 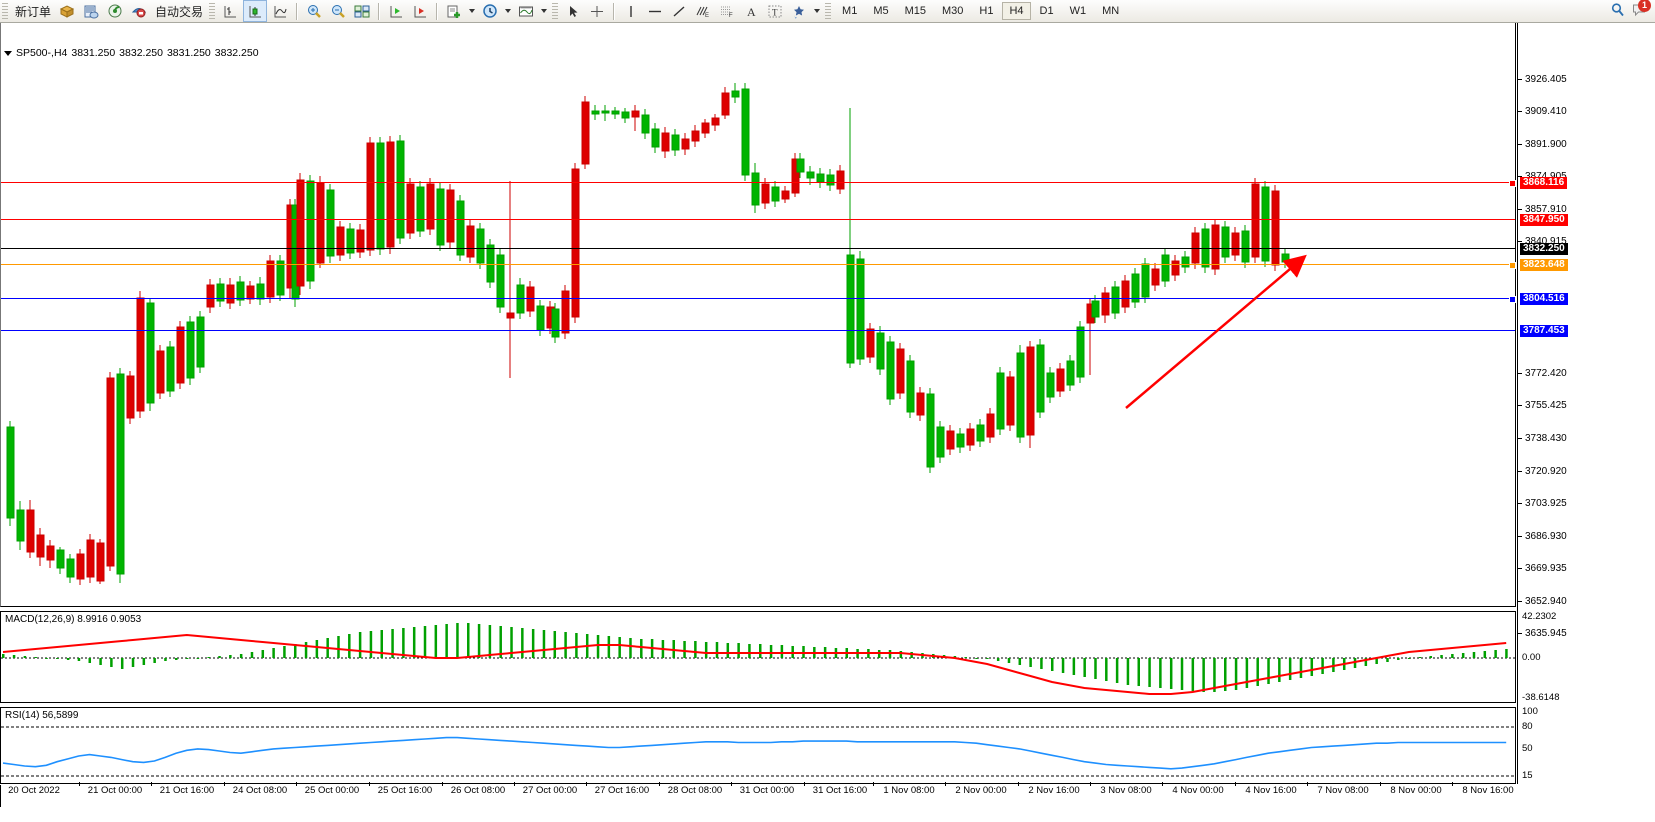 I want to click on auto-scroll-icon, so click(x=420, y=11).